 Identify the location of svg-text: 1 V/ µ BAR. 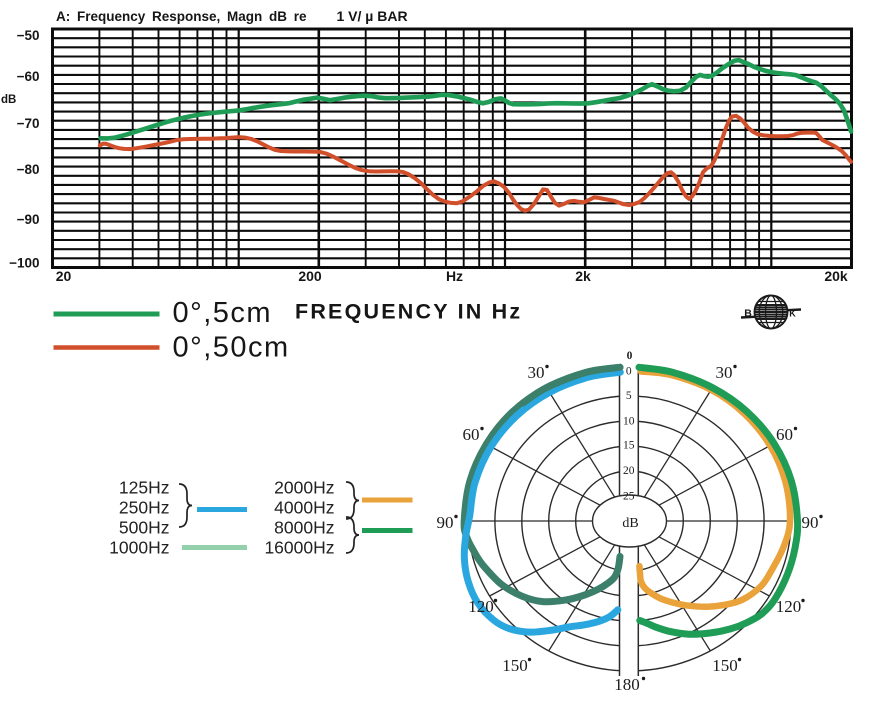
(372, 16).